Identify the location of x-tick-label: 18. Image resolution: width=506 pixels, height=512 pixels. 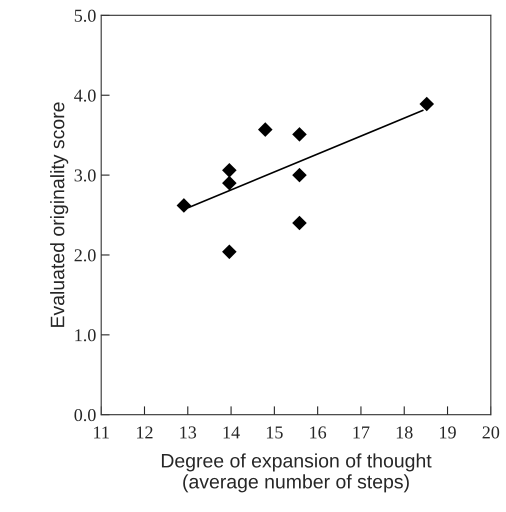
(404, 432).